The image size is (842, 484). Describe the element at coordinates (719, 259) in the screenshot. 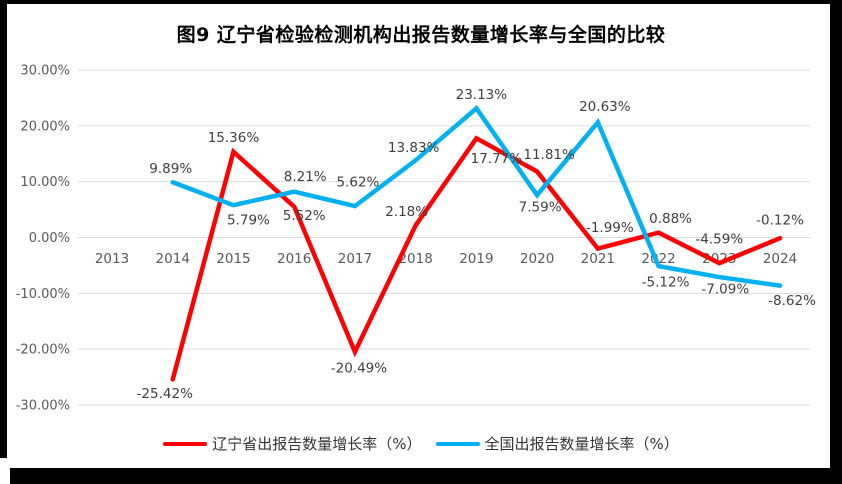

I see `svg-text: 2023` at that location.